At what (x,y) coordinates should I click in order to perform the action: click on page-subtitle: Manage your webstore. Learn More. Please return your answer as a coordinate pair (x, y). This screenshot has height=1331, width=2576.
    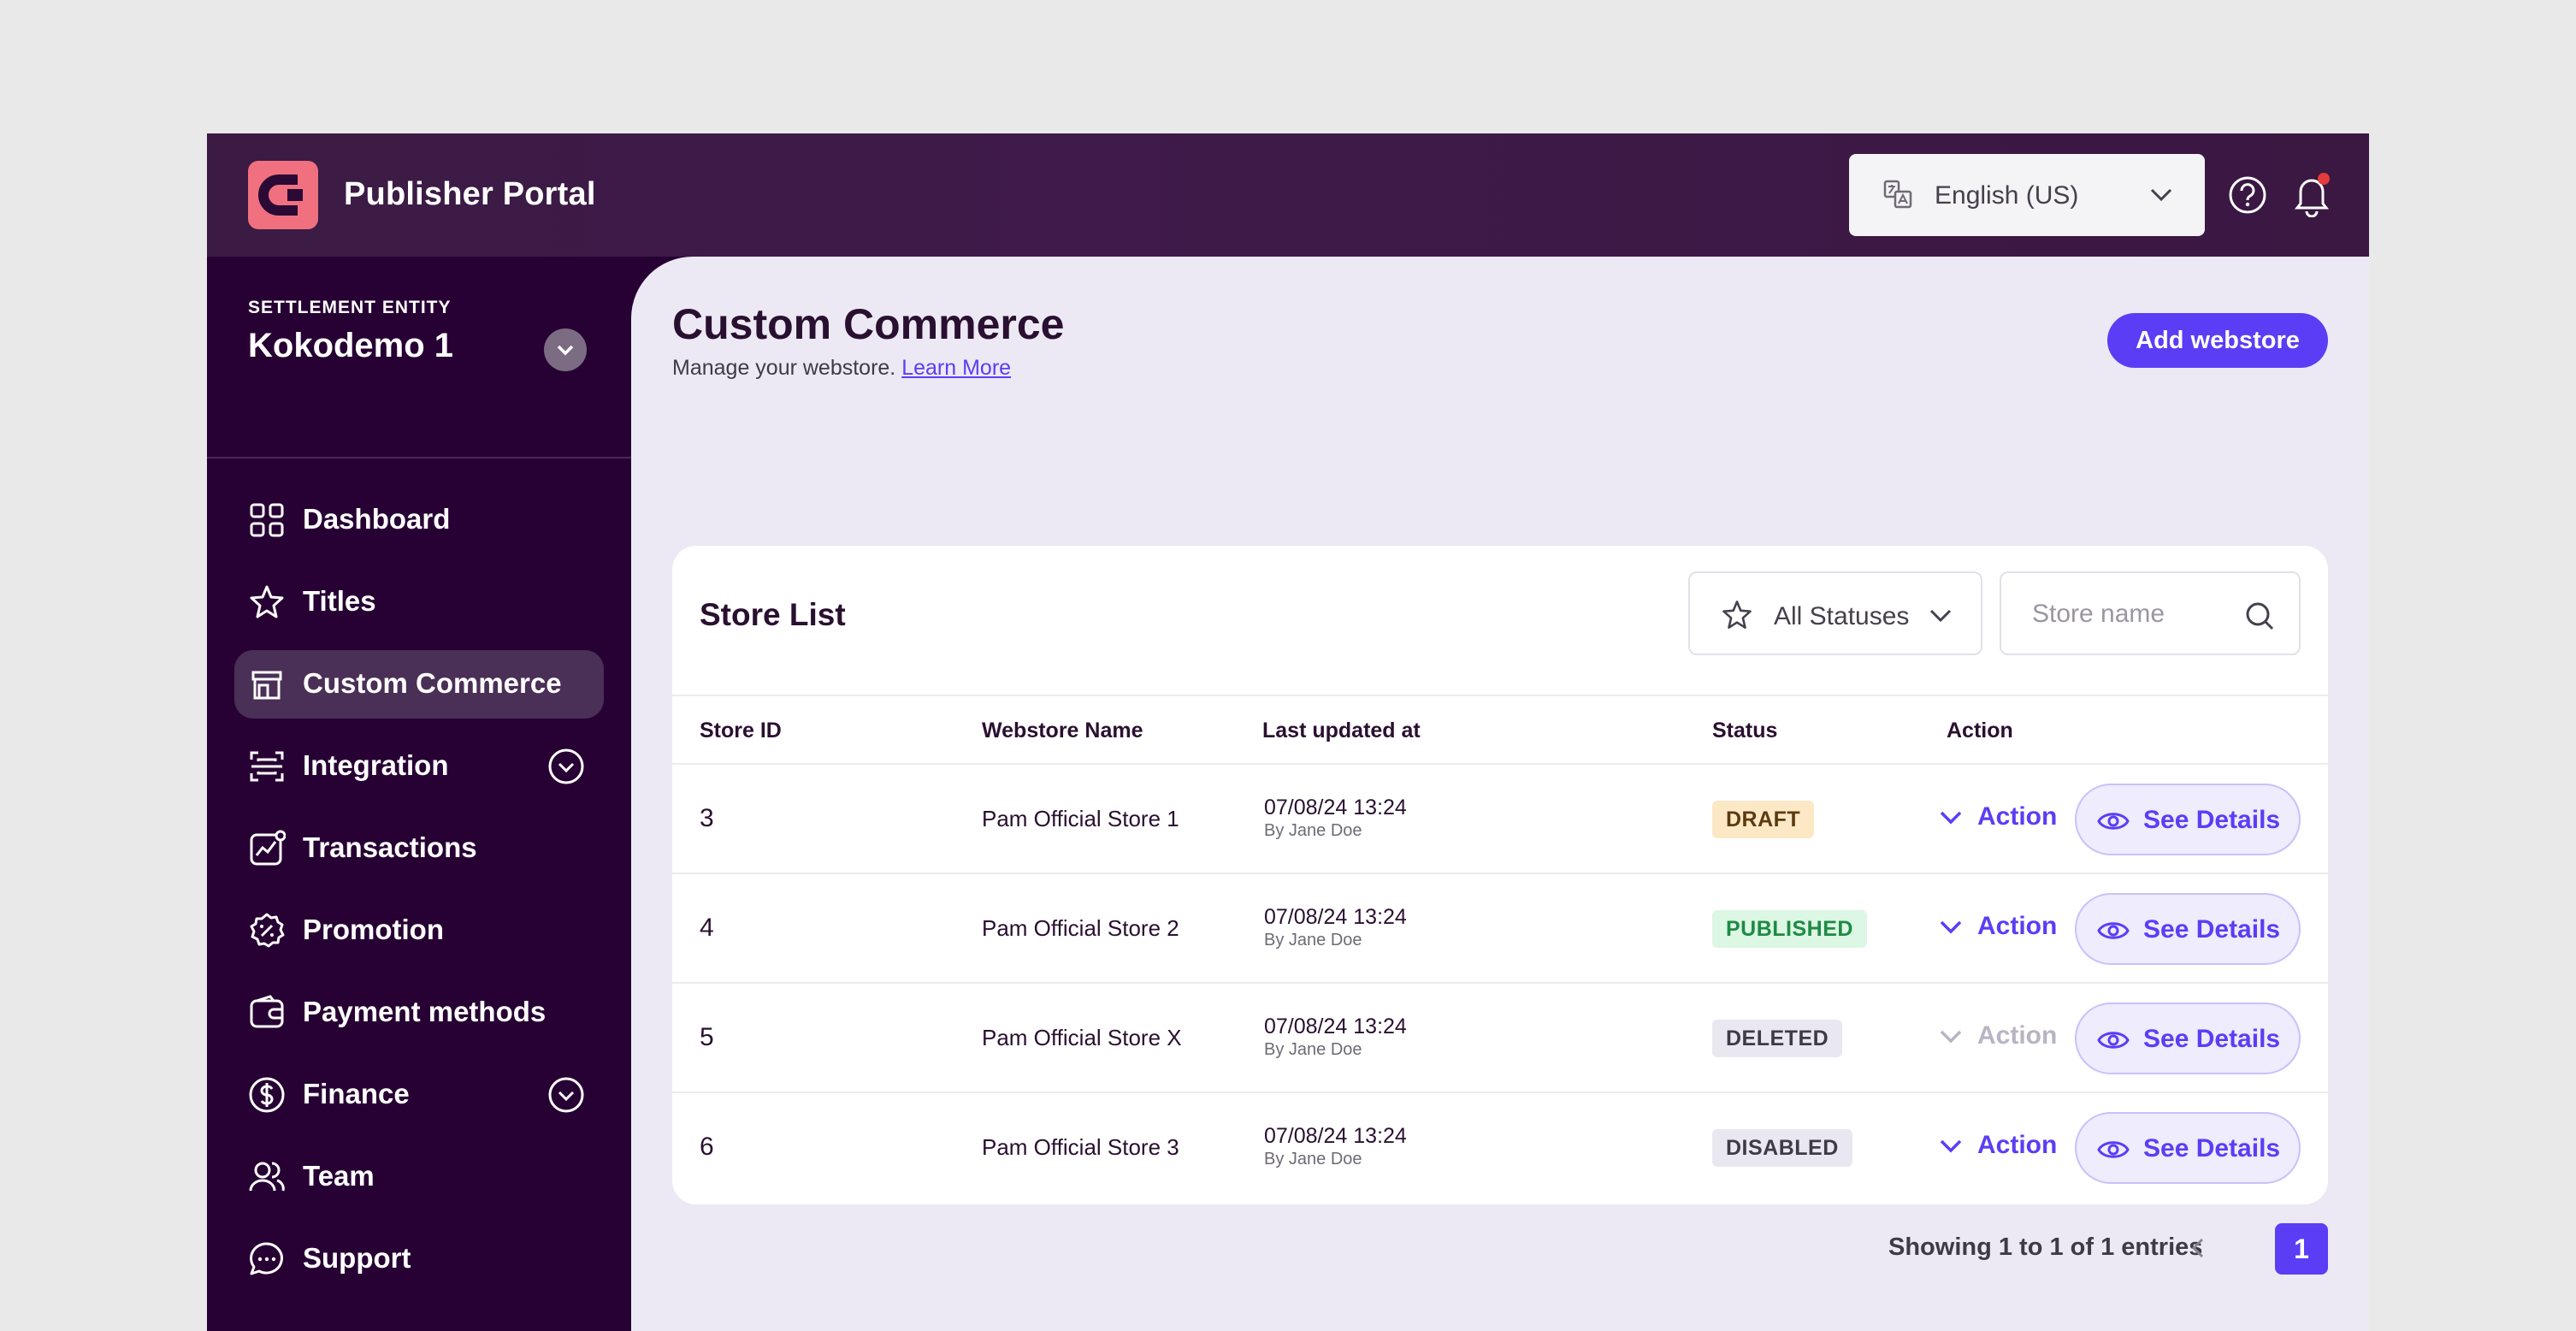
    Looking at the image, I should click on (841, 369).